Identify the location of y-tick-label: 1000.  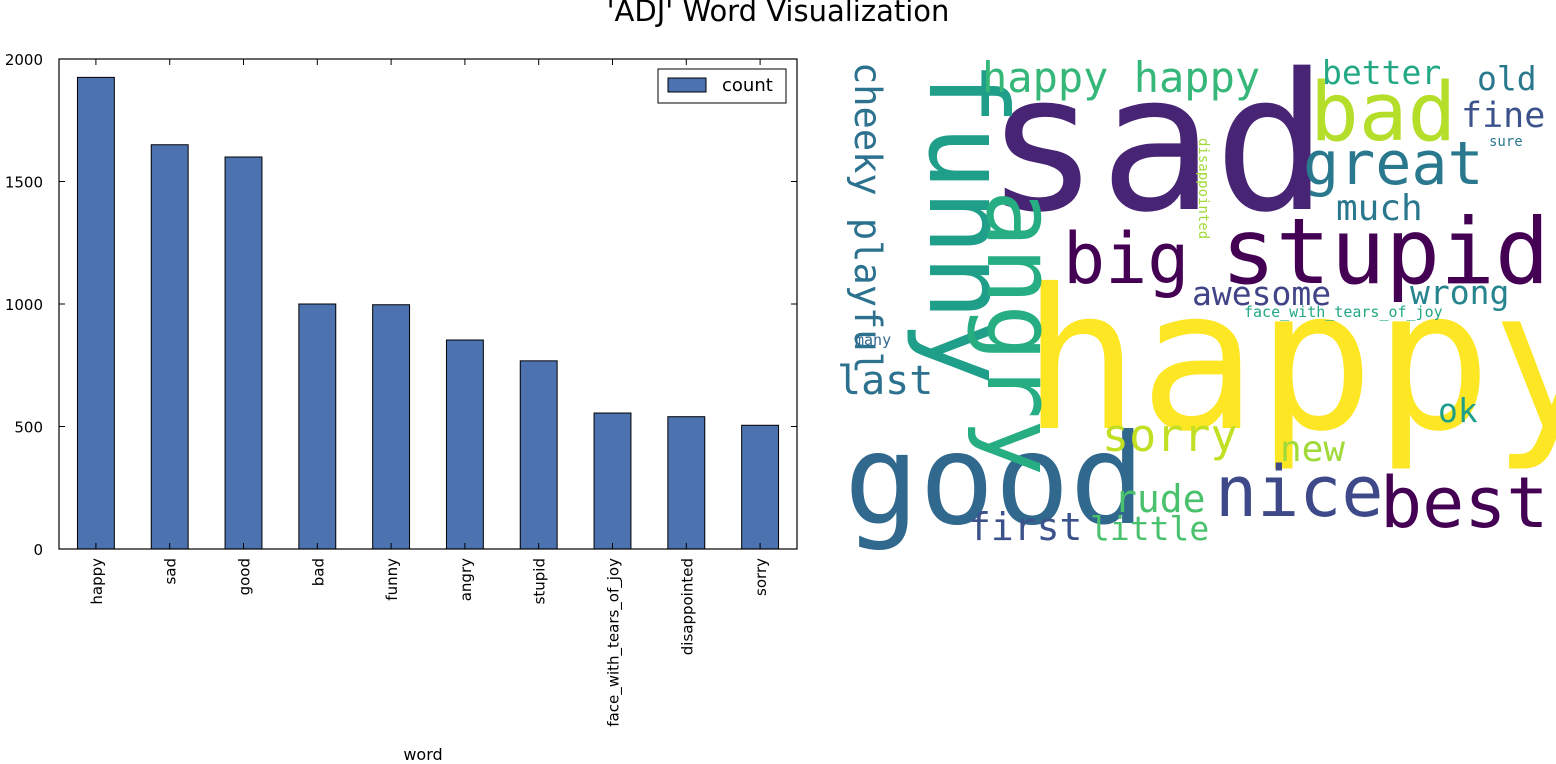
(24, 305).